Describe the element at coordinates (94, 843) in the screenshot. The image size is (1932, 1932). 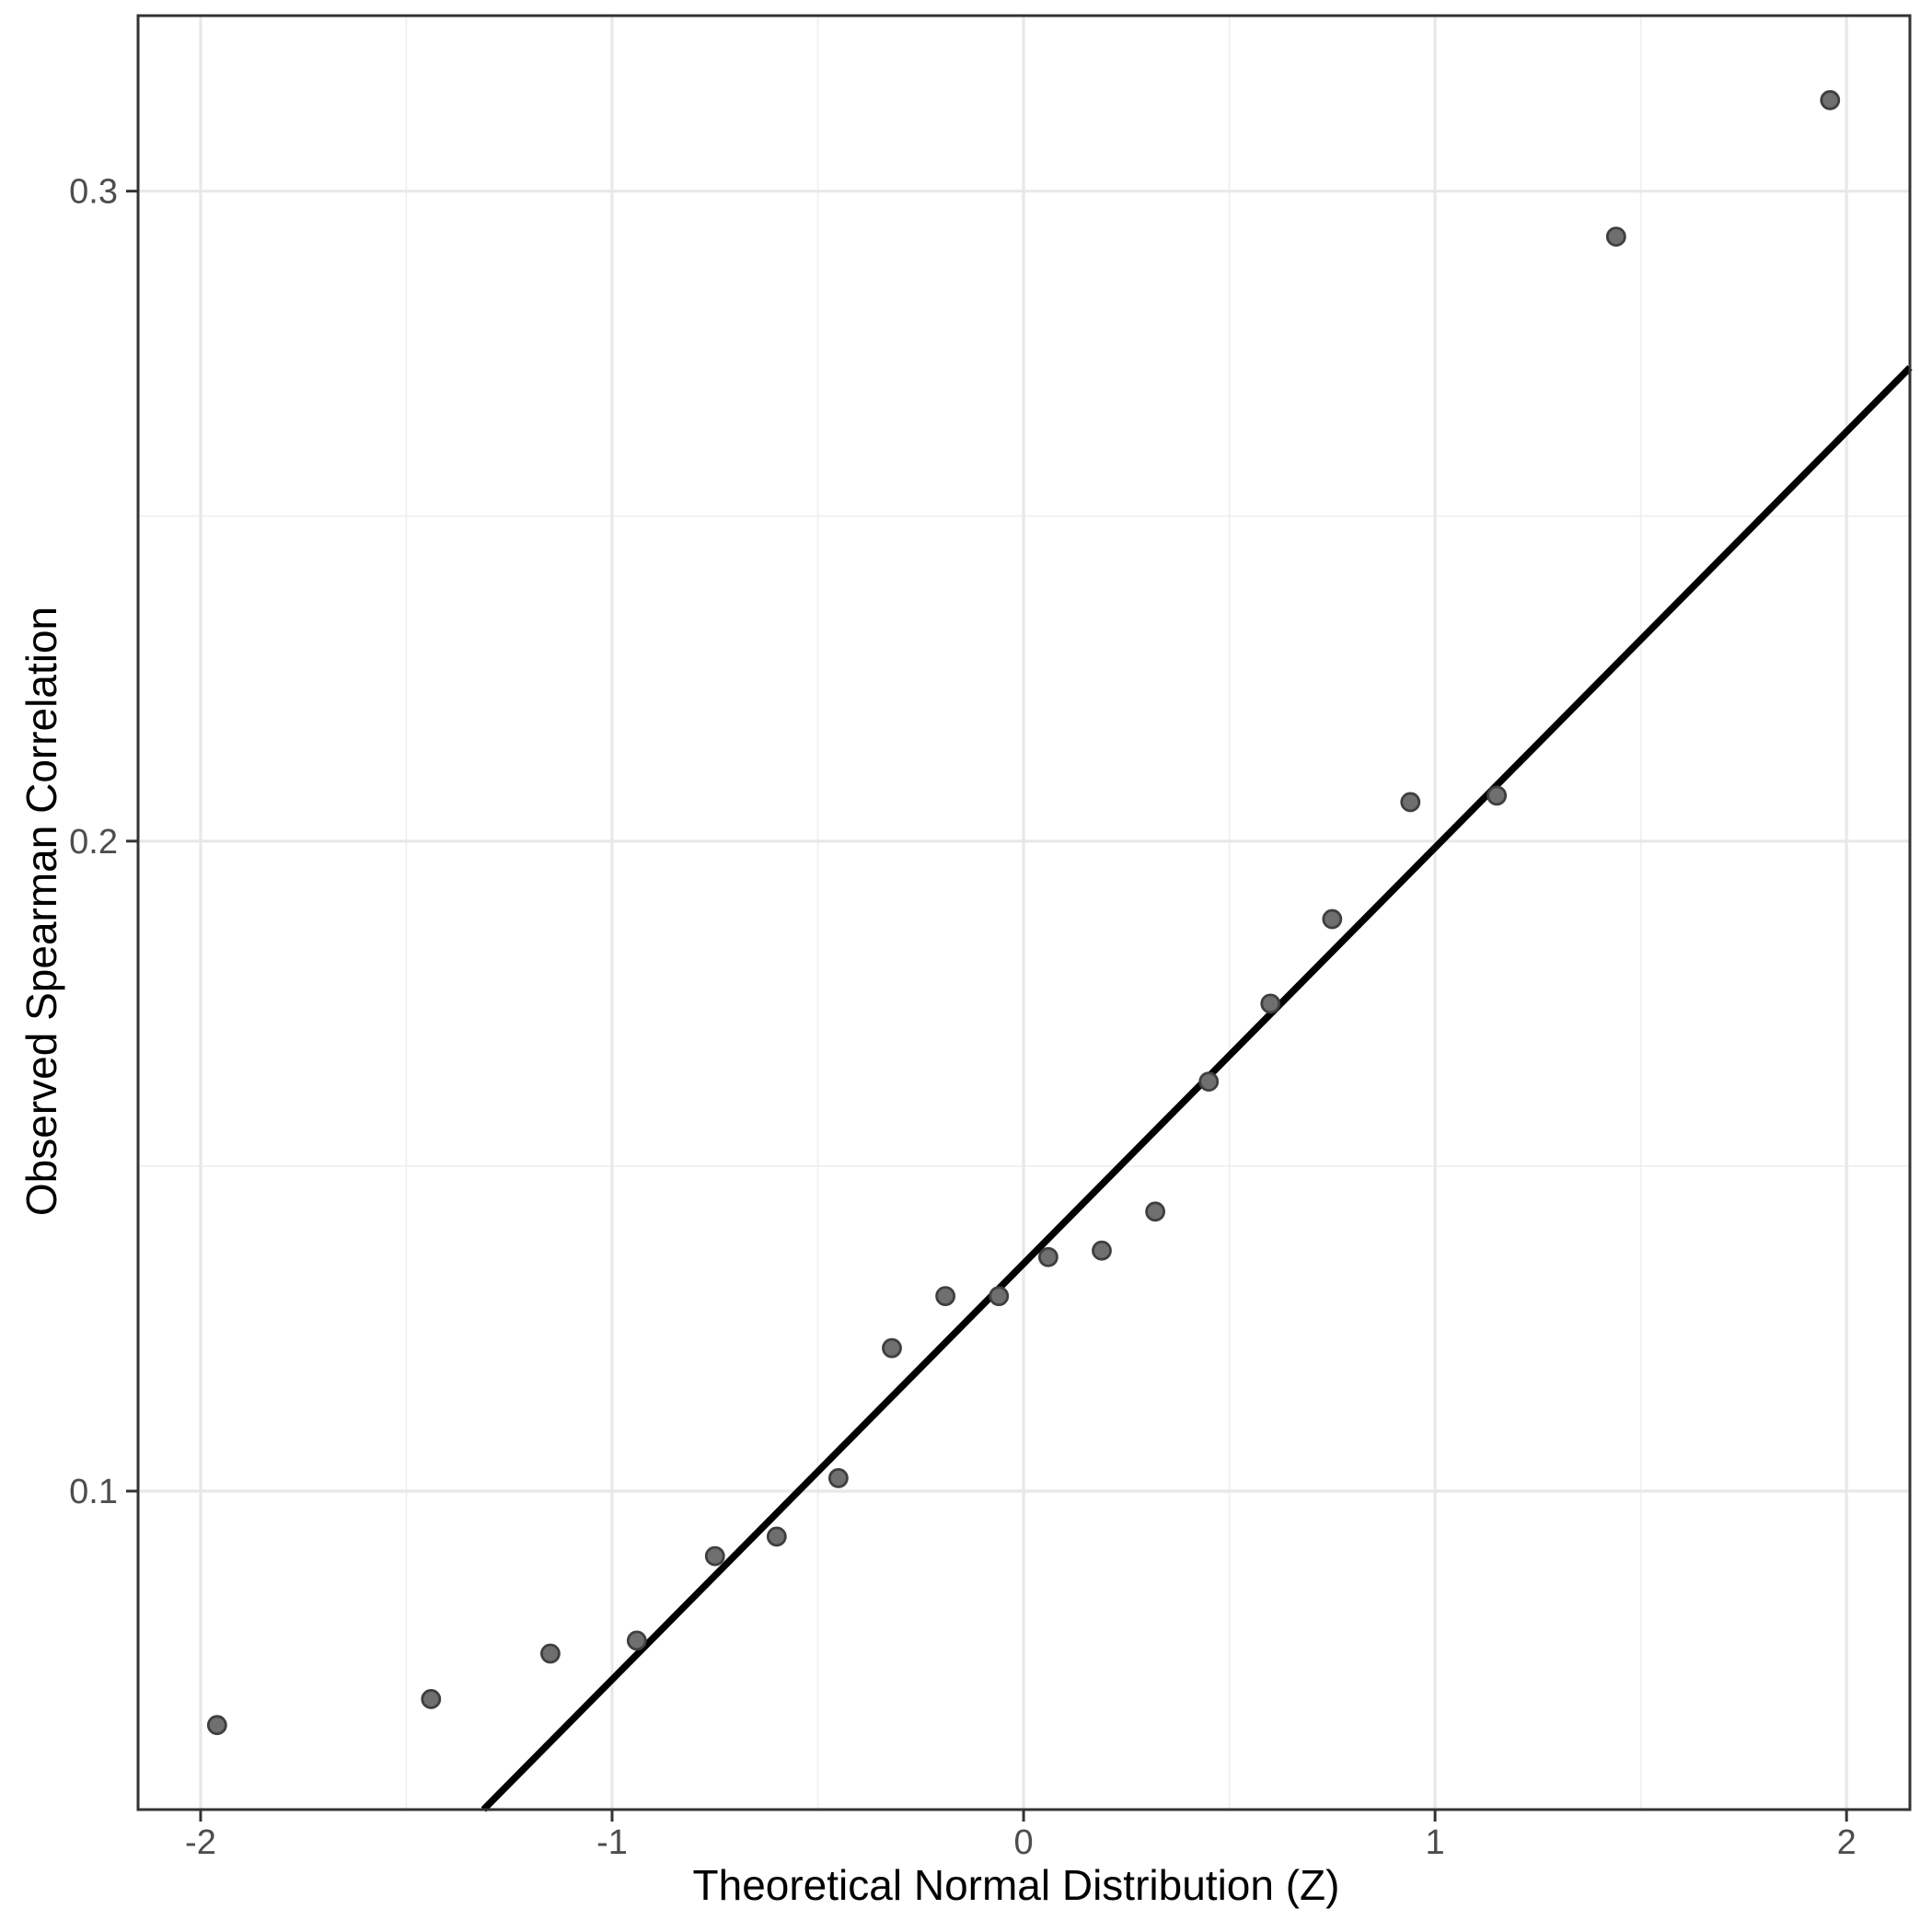
I see `y-tick-label: 0.2` at that location.